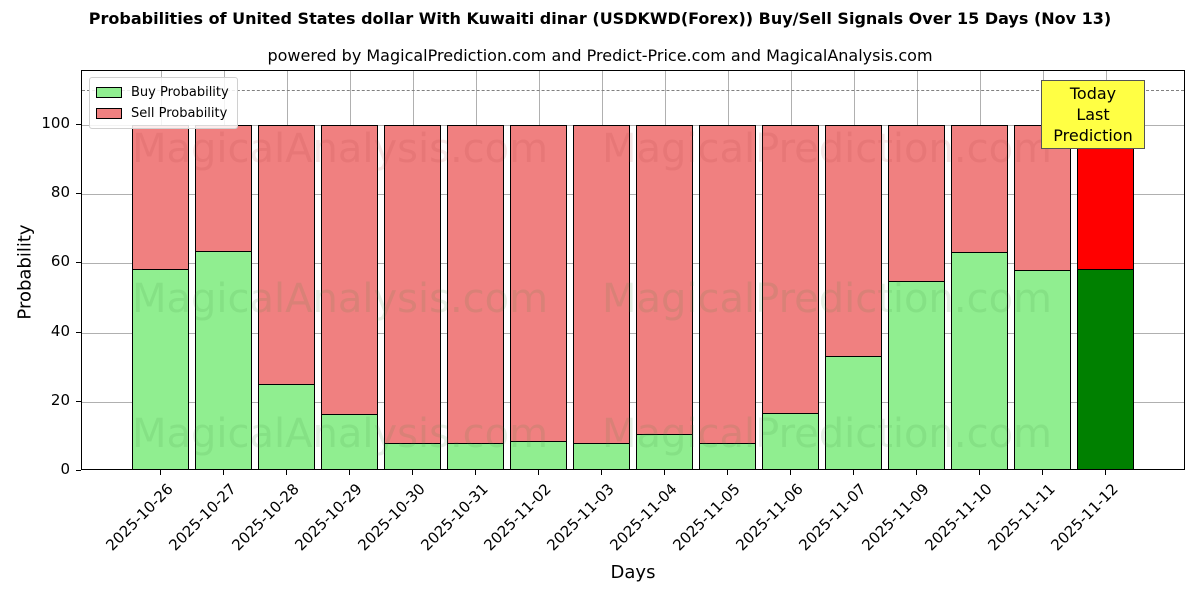 The width and height of the screenshot is (1200, 600). What do you see at coordinates (60, 399) in the screenshot?
I see `y-tick-label: 20` at bounding box center [60, 399].